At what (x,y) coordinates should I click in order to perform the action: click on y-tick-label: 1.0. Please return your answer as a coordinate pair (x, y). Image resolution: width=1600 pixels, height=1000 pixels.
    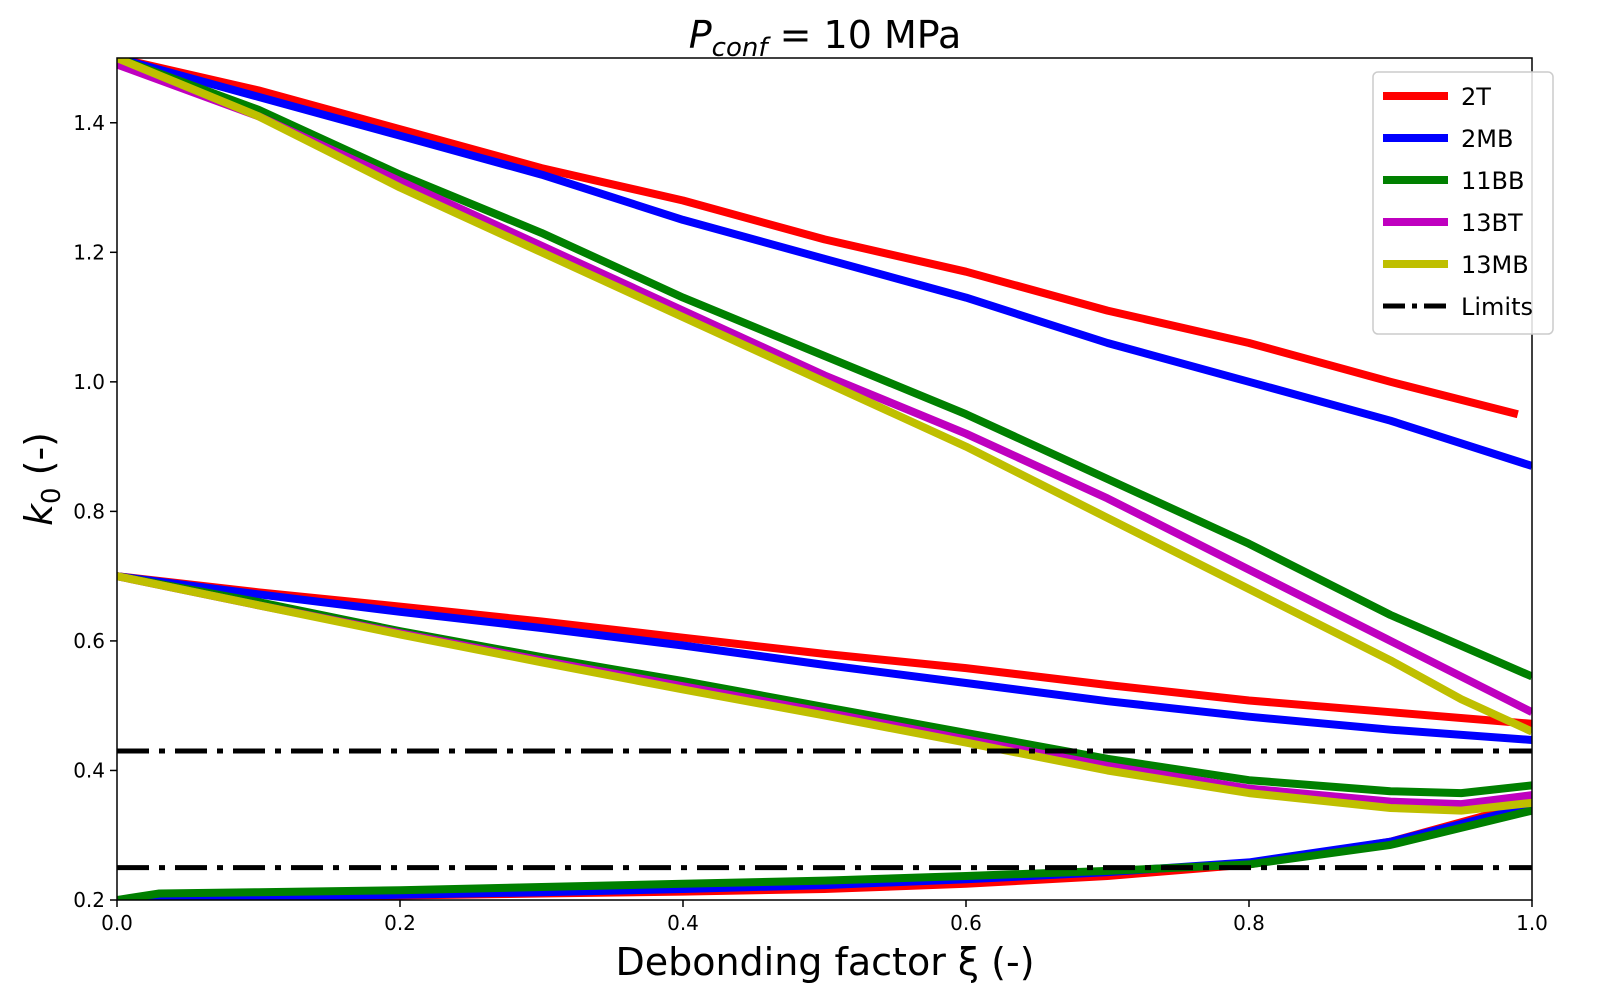
    Looking at the image, I should click on (89, 382).